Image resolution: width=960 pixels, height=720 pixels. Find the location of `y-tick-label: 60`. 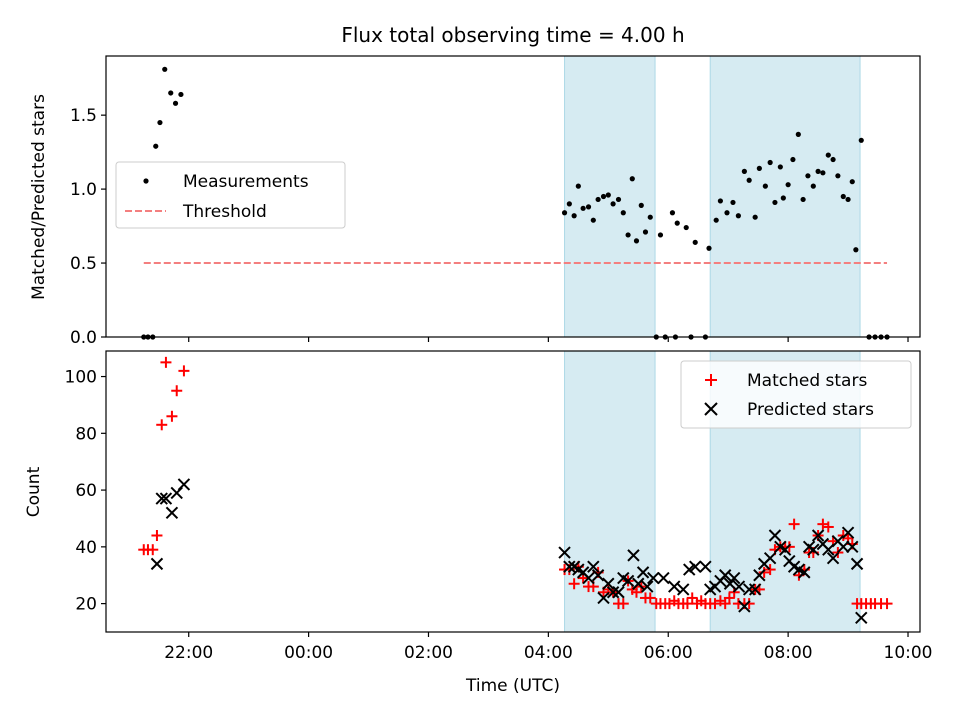

y-tick-label: 60 is located at coordinates (86, 491).